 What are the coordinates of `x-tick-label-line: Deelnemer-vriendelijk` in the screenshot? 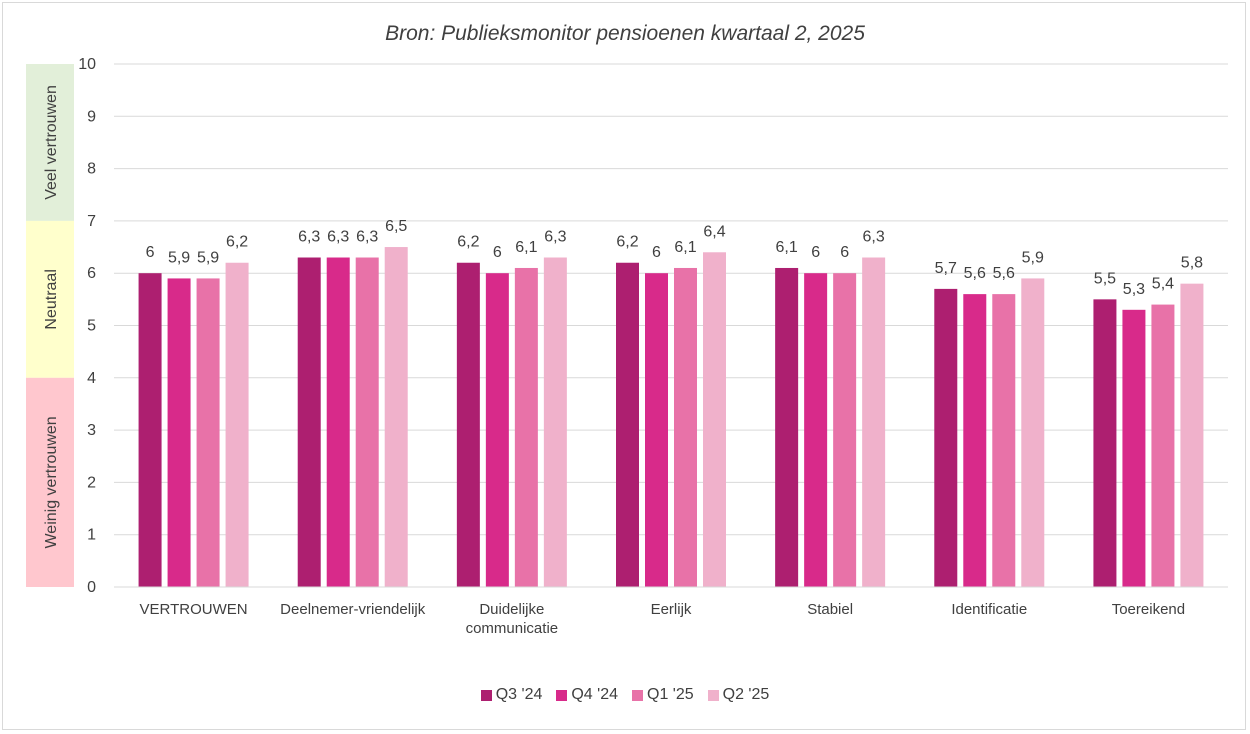 It's located at (353, 609).